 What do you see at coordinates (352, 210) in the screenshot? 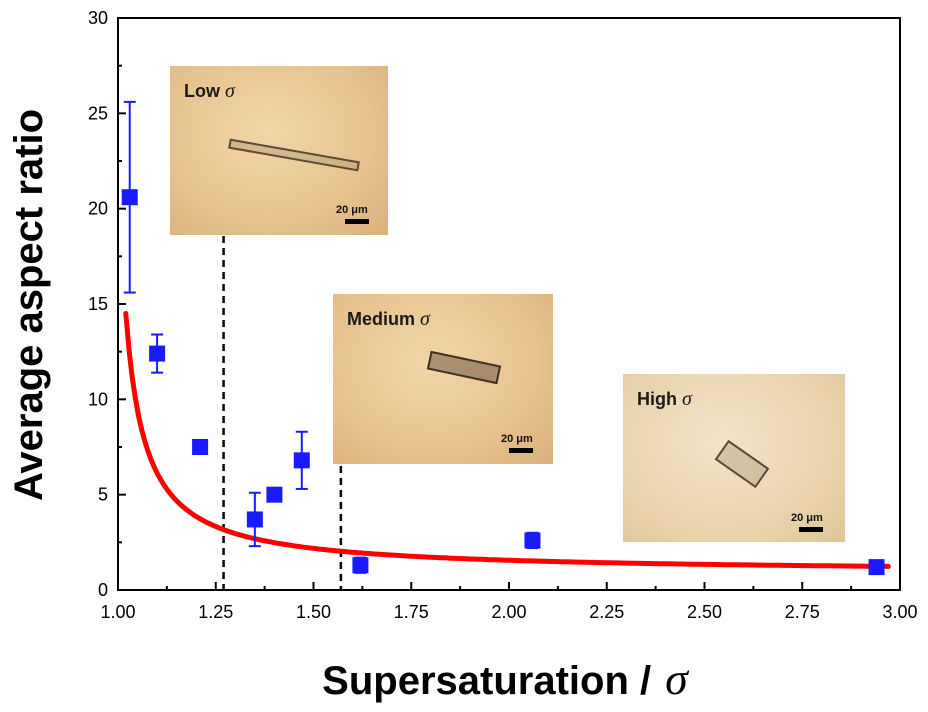
I see `inset-low-scale-text: 20 μm` at bounding box center [352, 210].